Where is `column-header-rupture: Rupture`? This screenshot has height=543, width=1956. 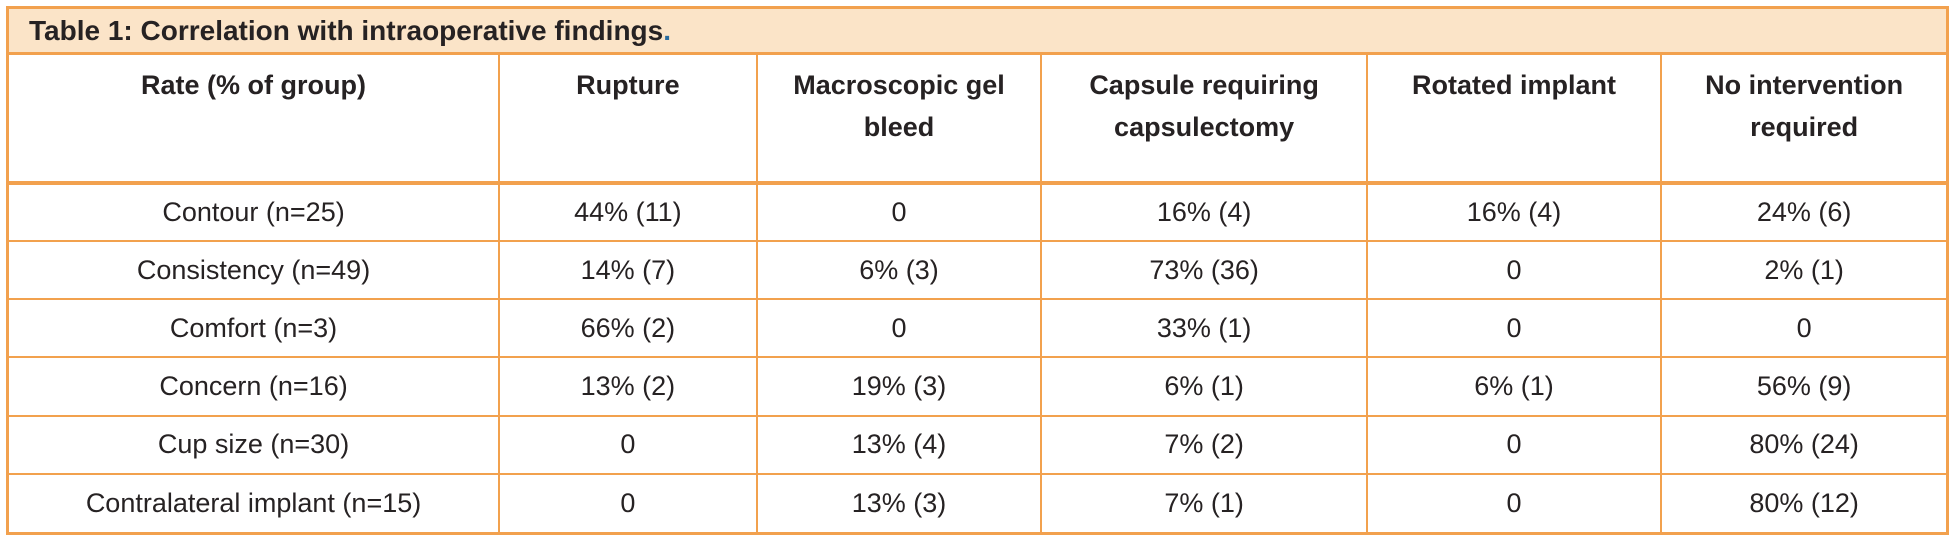
column-header-rupture: Rupture is located at coordinates (628, 120).